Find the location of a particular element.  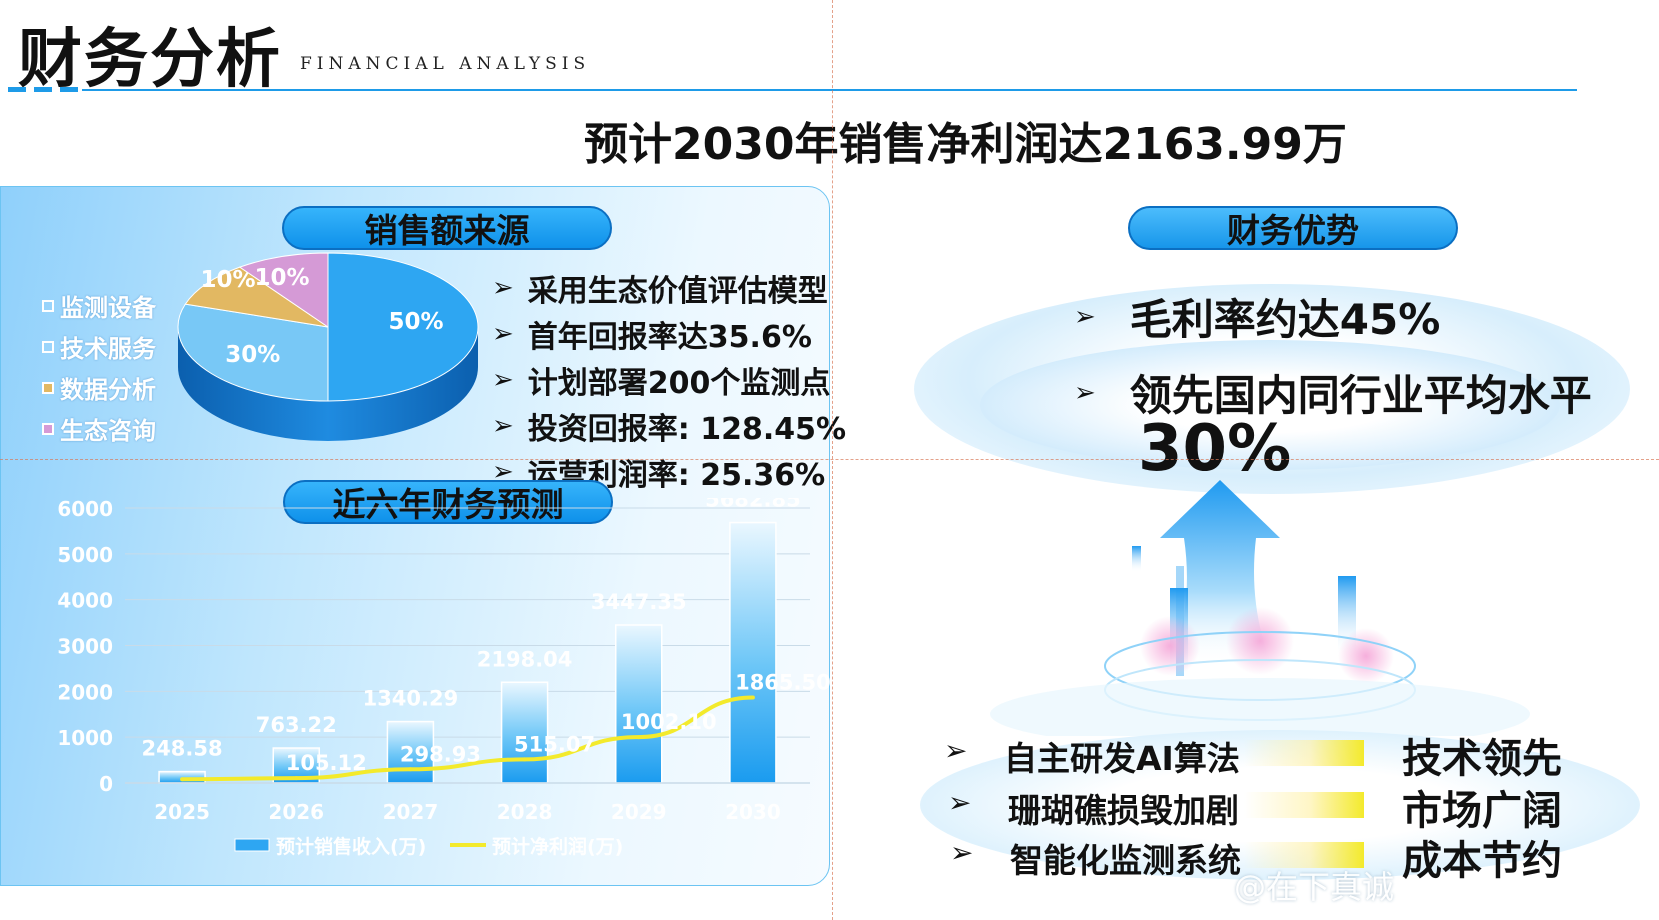

driver-cause: 自主研发AI算法 is located at coordinates (1122, 758).